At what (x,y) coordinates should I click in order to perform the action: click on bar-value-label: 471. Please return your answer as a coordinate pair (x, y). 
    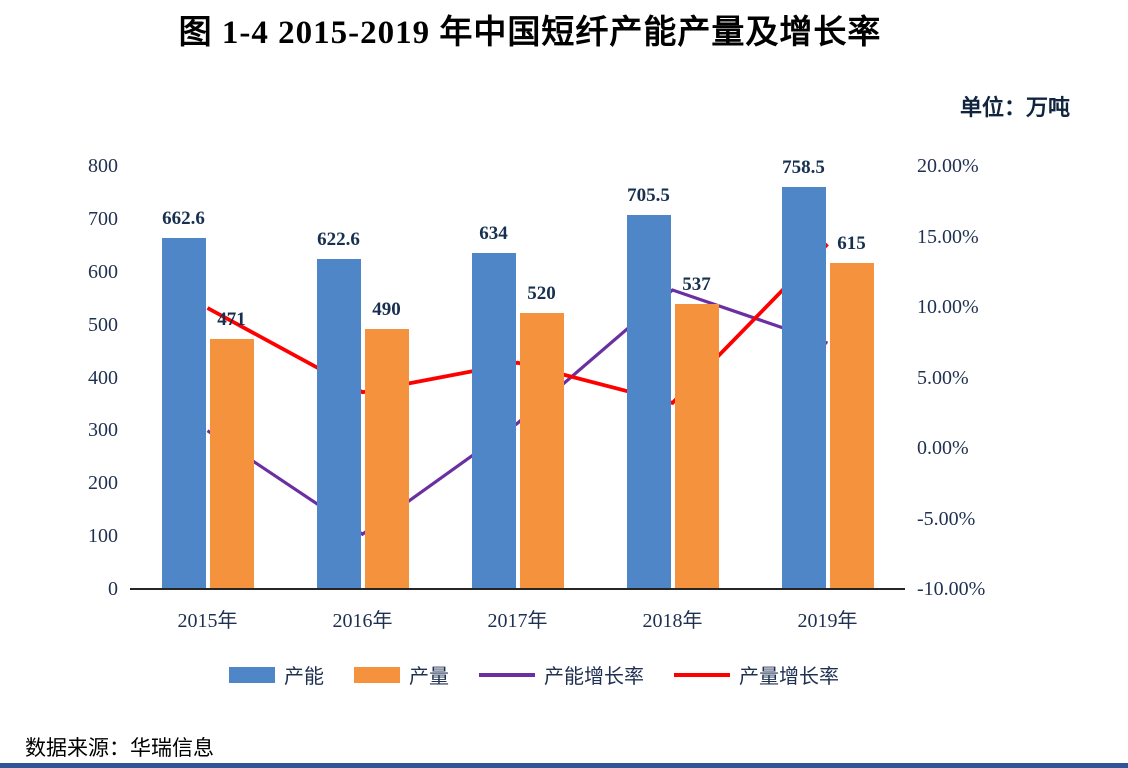
    Looking at the image, I should click on (231, 319).